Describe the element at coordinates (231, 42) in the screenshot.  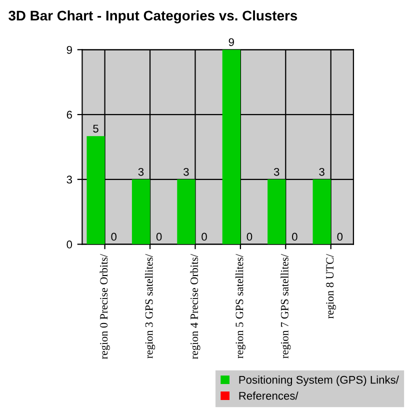
I see `data-label: 9` at that location.